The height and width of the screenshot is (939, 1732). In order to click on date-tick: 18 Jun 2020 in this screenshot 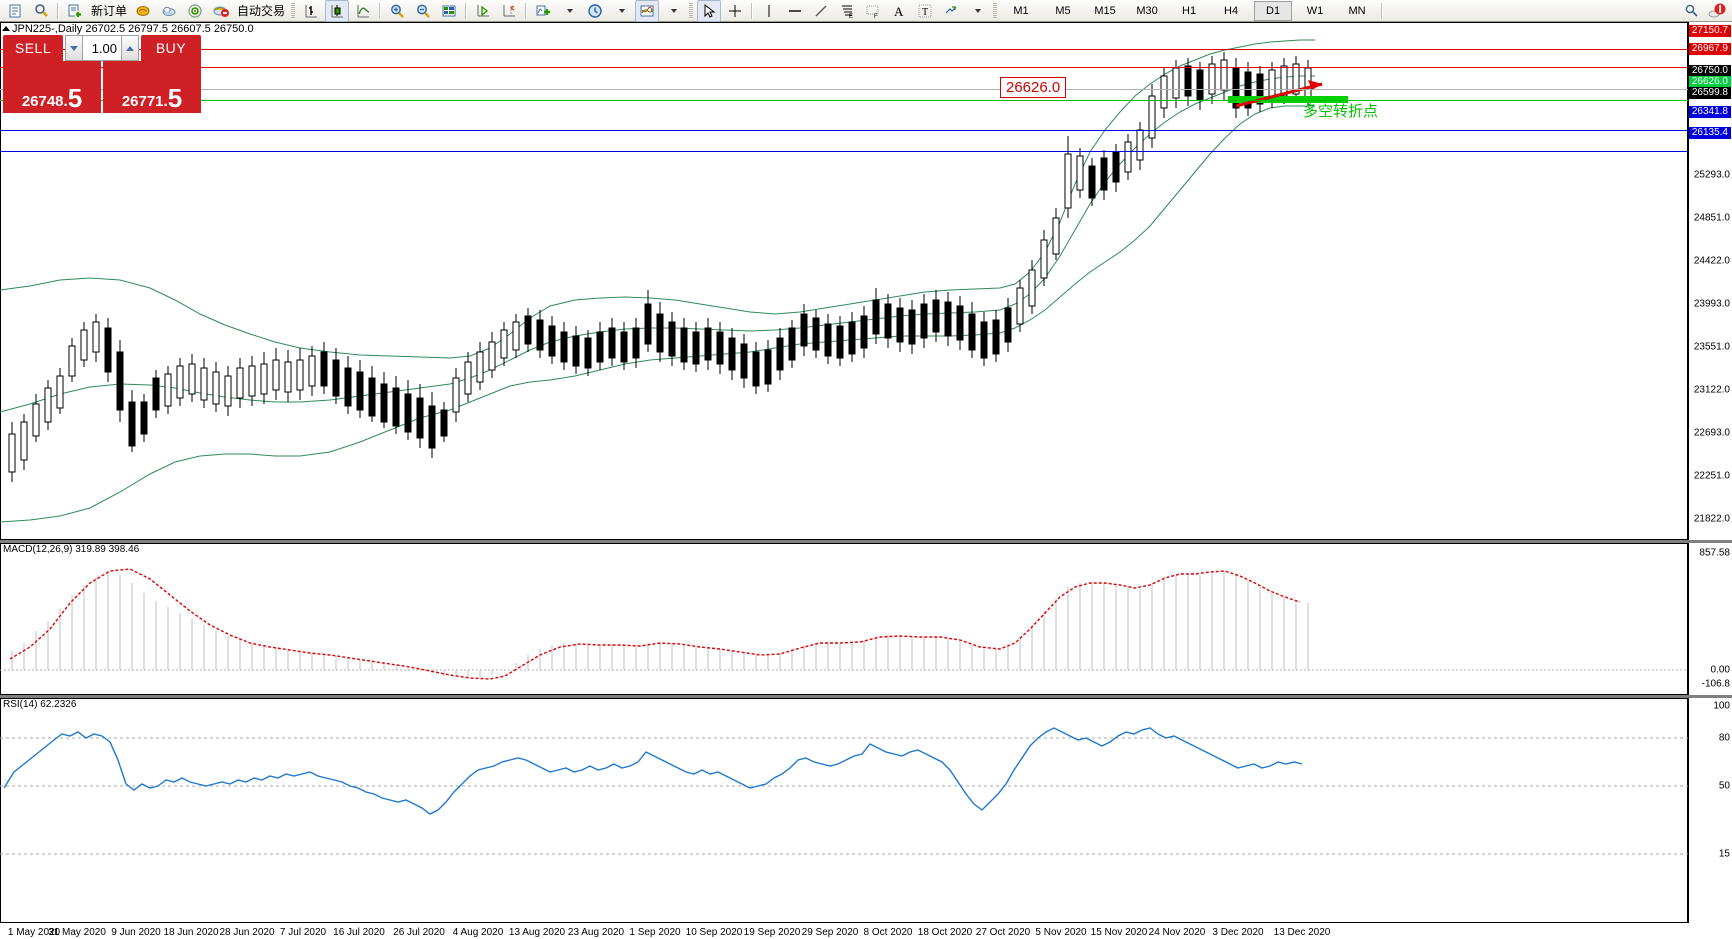, I will do `click(191, 932)`.